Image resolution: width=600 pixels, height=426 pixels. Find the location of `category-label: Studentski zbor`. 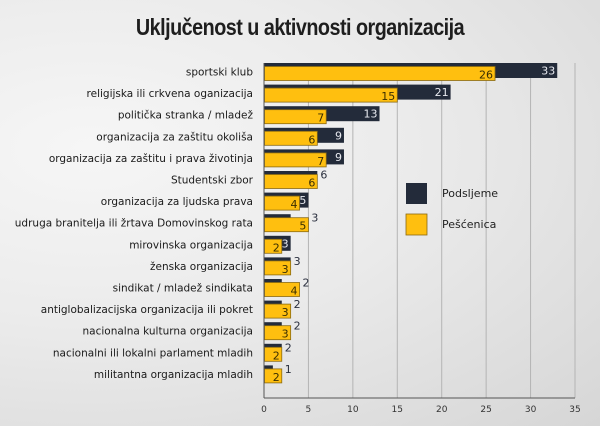

category-label: Studentski zbor is located at coordinates (212, 181).